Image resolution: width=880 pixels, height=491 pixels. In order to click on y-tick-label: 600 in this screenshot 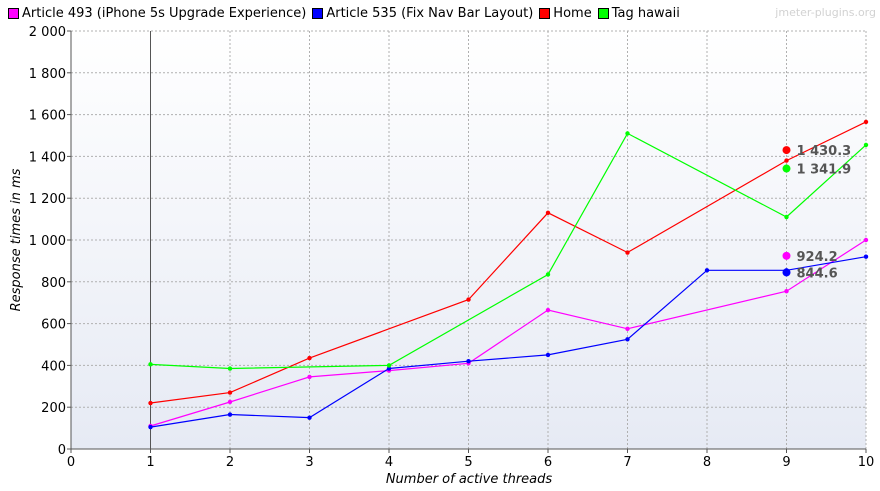, I will do `click(53, 325)`.